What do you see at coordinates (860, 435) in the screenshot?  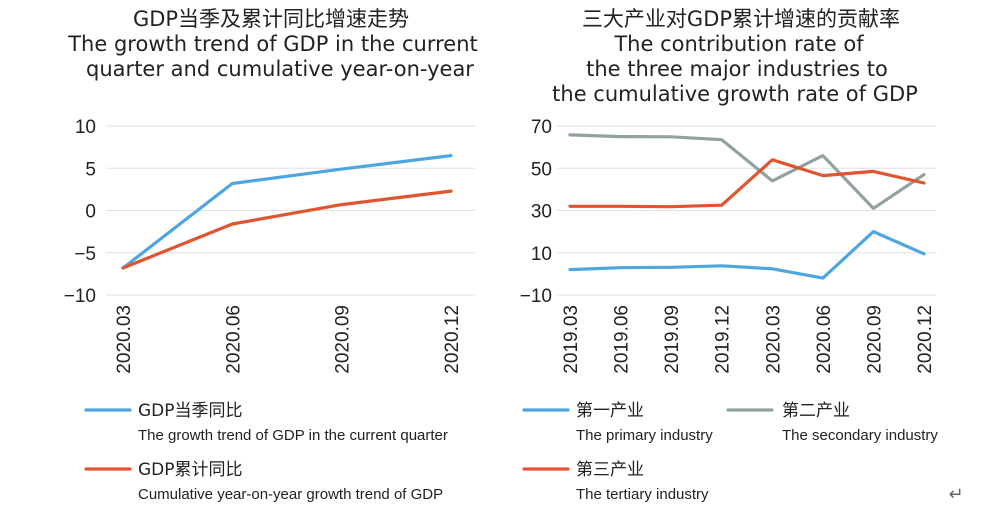 I see `legend-secondary-en: The secondary industry` at bounding box center [860, 435].